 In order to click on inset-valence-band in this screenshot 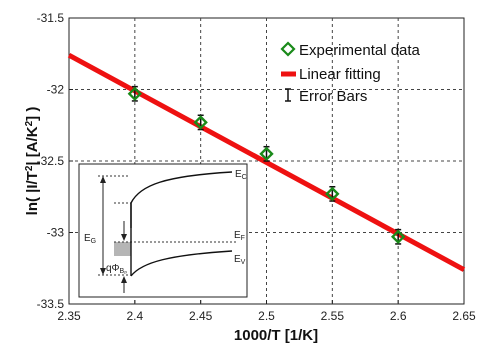, I will do `click(181, 263)`.